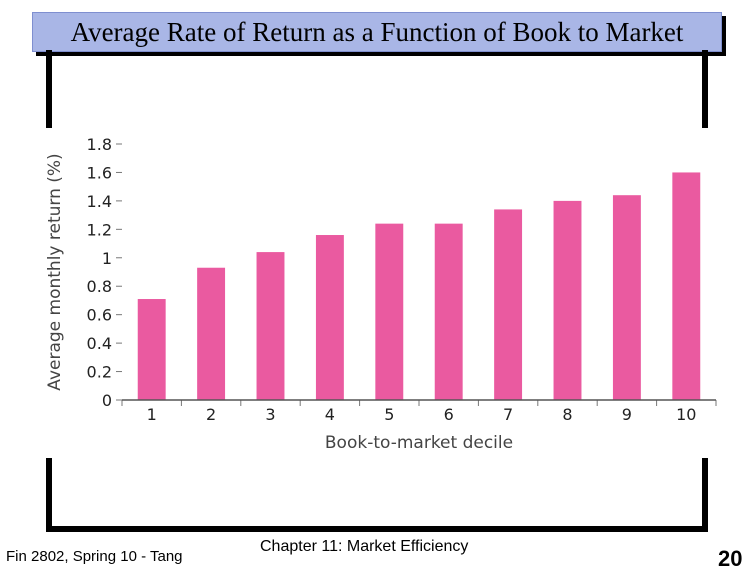  What do you see at coordinates (705, 493) in the screenshot?
I see `frame-right-bottom` at bounding box center [705, 493].